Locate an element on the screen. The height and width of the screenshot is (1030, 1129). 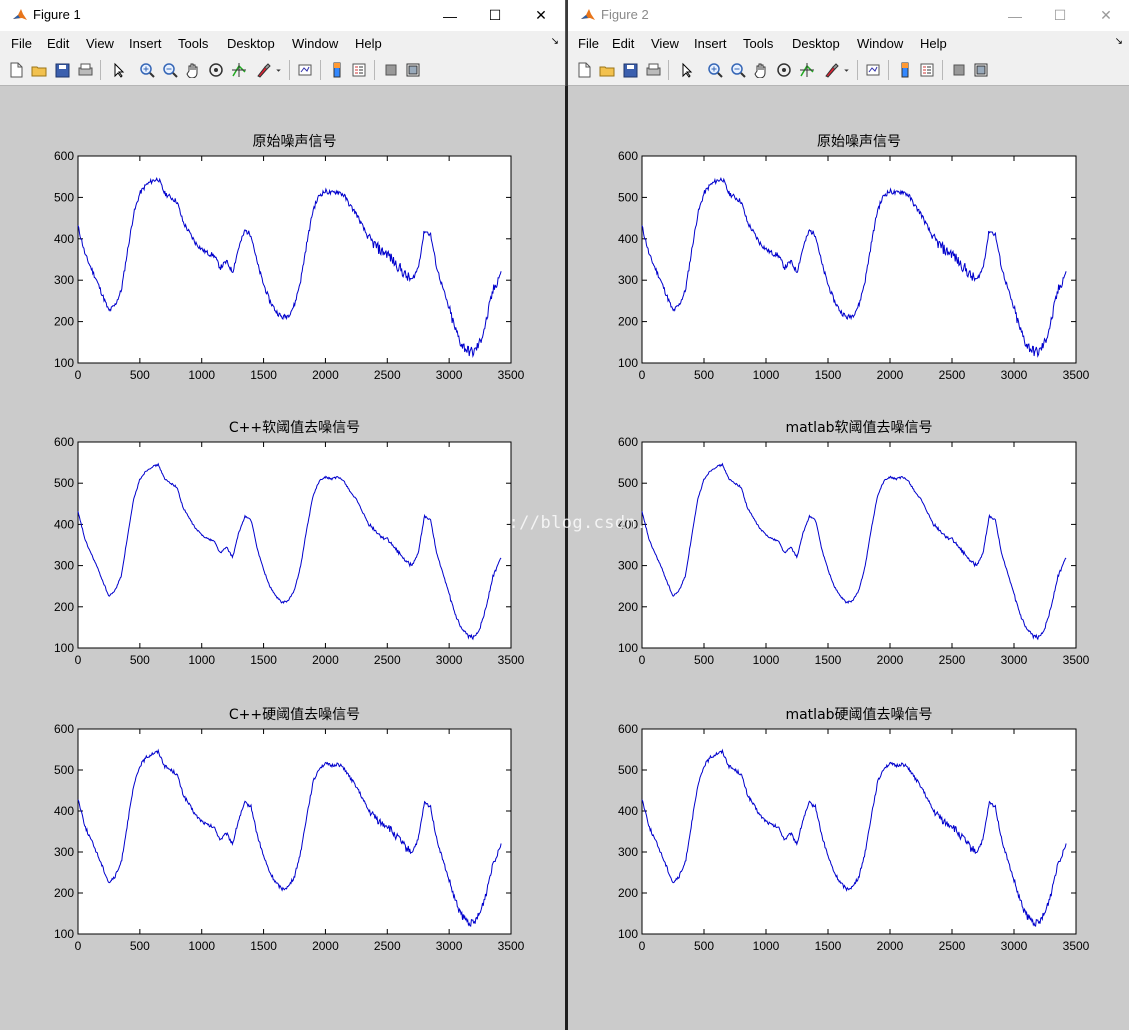
window-title: Figure 1 is located at coordinates (57, 14).